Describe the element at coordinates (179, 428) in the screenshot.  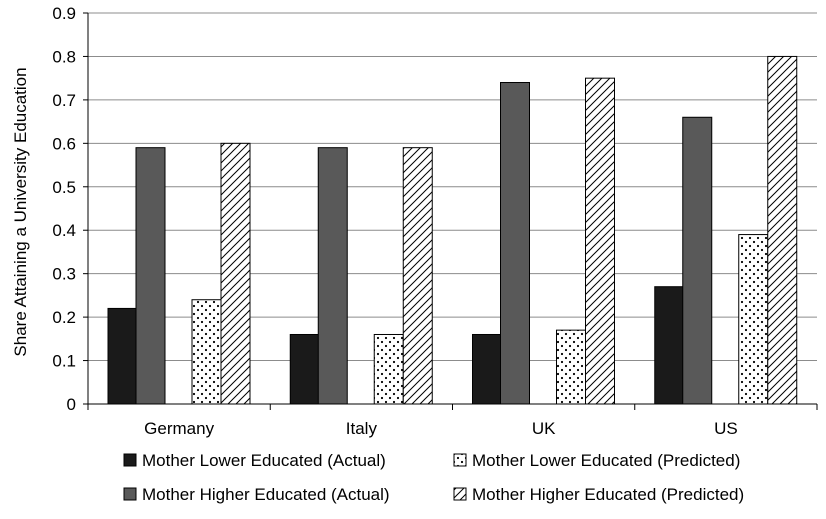
I see `x-tick-label: Germany` at that location.